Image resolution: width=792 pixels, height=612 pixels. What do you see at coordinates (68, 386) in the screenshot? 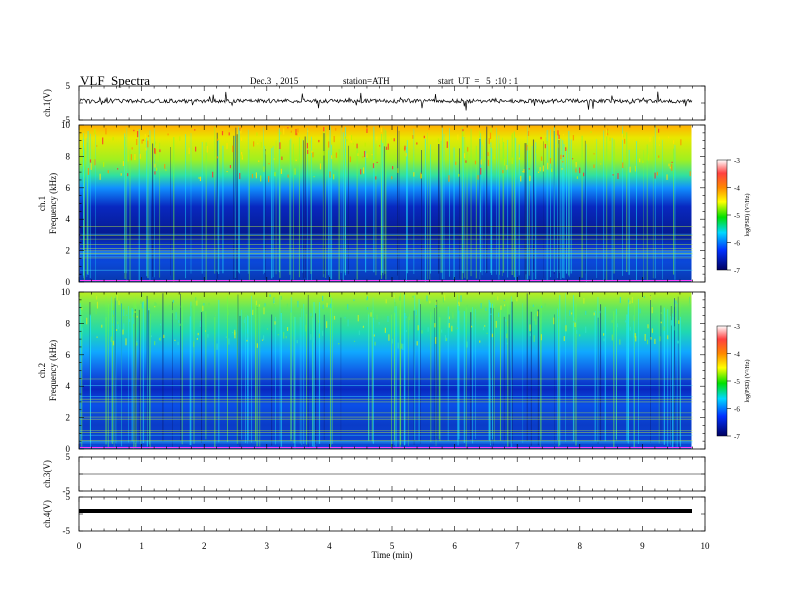
I see `y-tick-label: 4` at bounding box center [68, 386].